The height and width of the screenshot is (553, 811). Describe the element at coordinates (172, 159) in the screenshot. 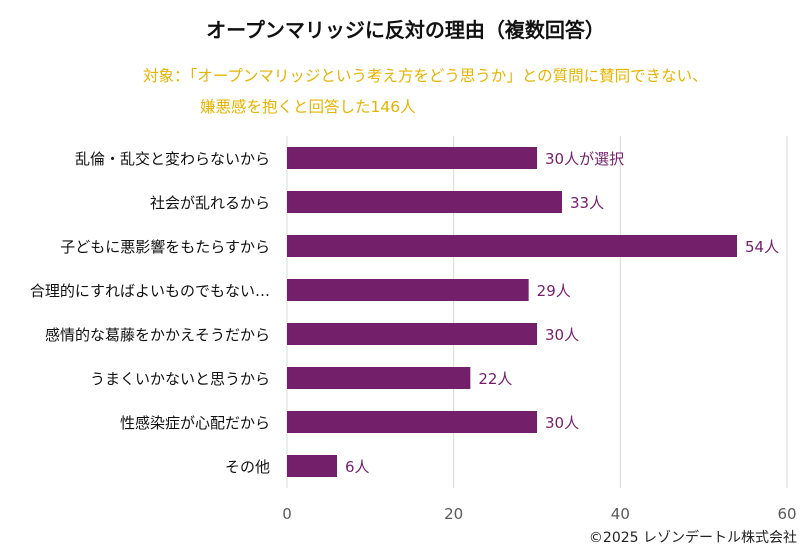

I see `category-label: 乱倫・乱交と変わらないから` at that location.